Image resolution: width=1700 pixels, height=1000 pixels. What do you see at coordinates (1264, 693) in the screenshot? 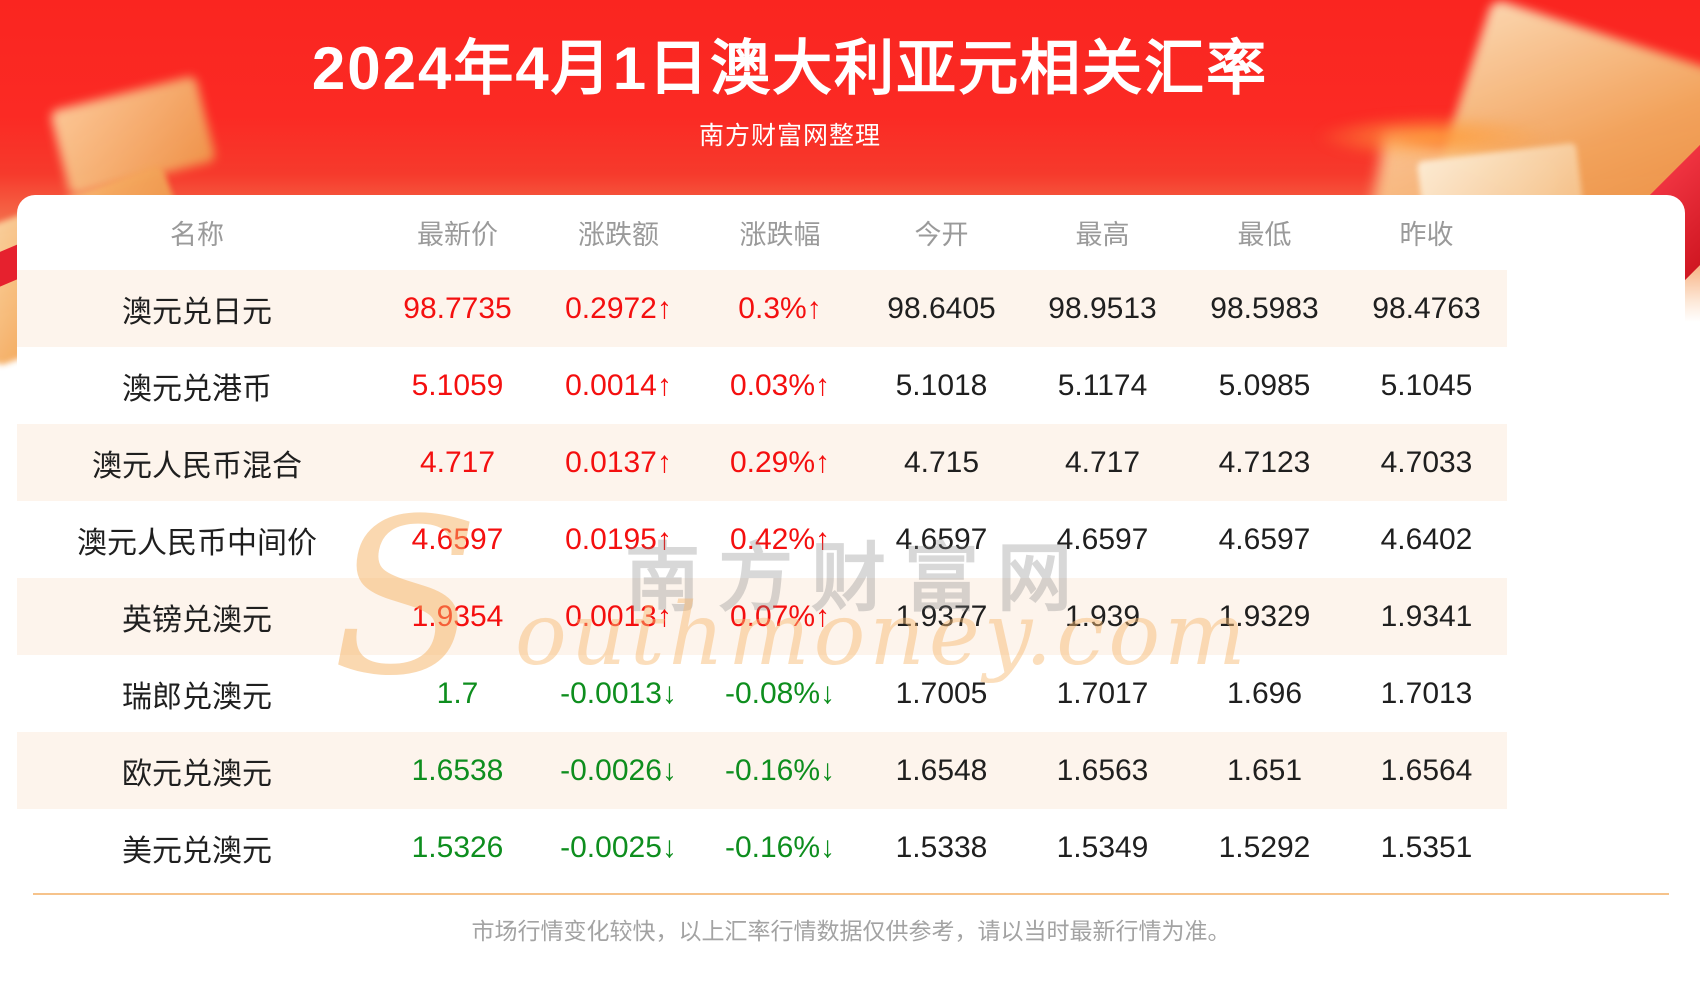
I see `low-cell: 1.696` at bounding box center [1264, 693].